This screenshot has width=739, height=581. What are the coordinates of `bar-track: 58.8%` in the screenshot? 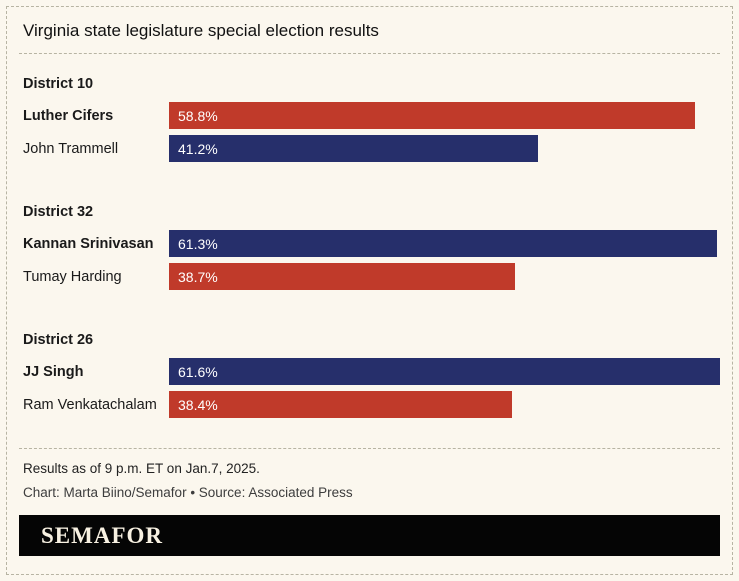 It's located at (444, 115).